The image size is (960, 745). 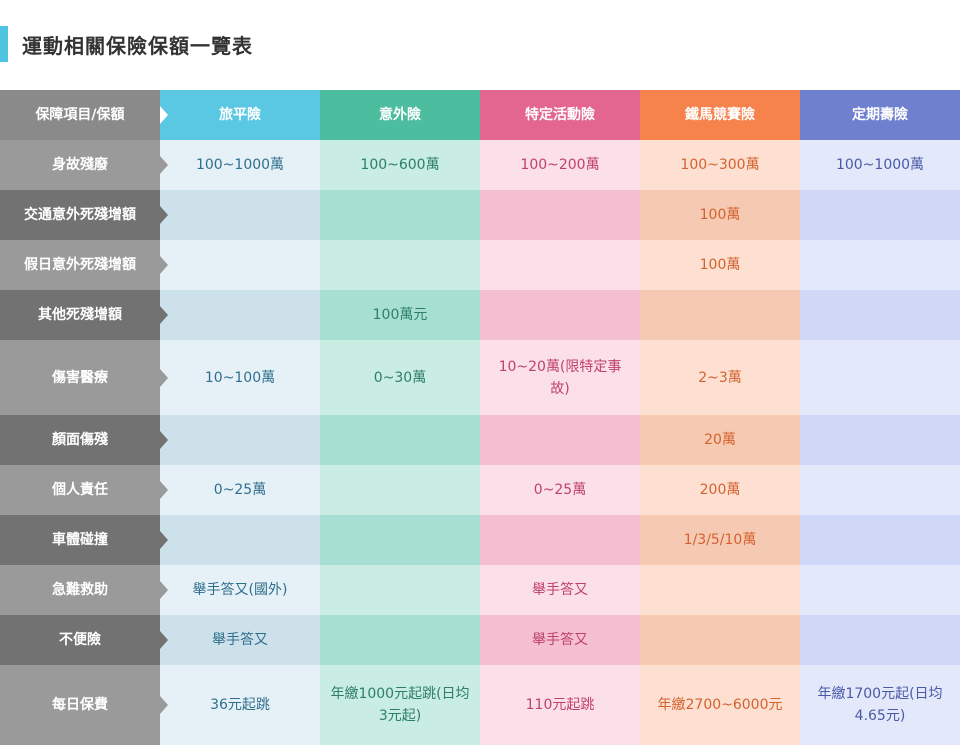 What do you see at coordinates (84, 640) in the screenshot?
I see `row-label: 不便險` at bounding box center [84, 640].